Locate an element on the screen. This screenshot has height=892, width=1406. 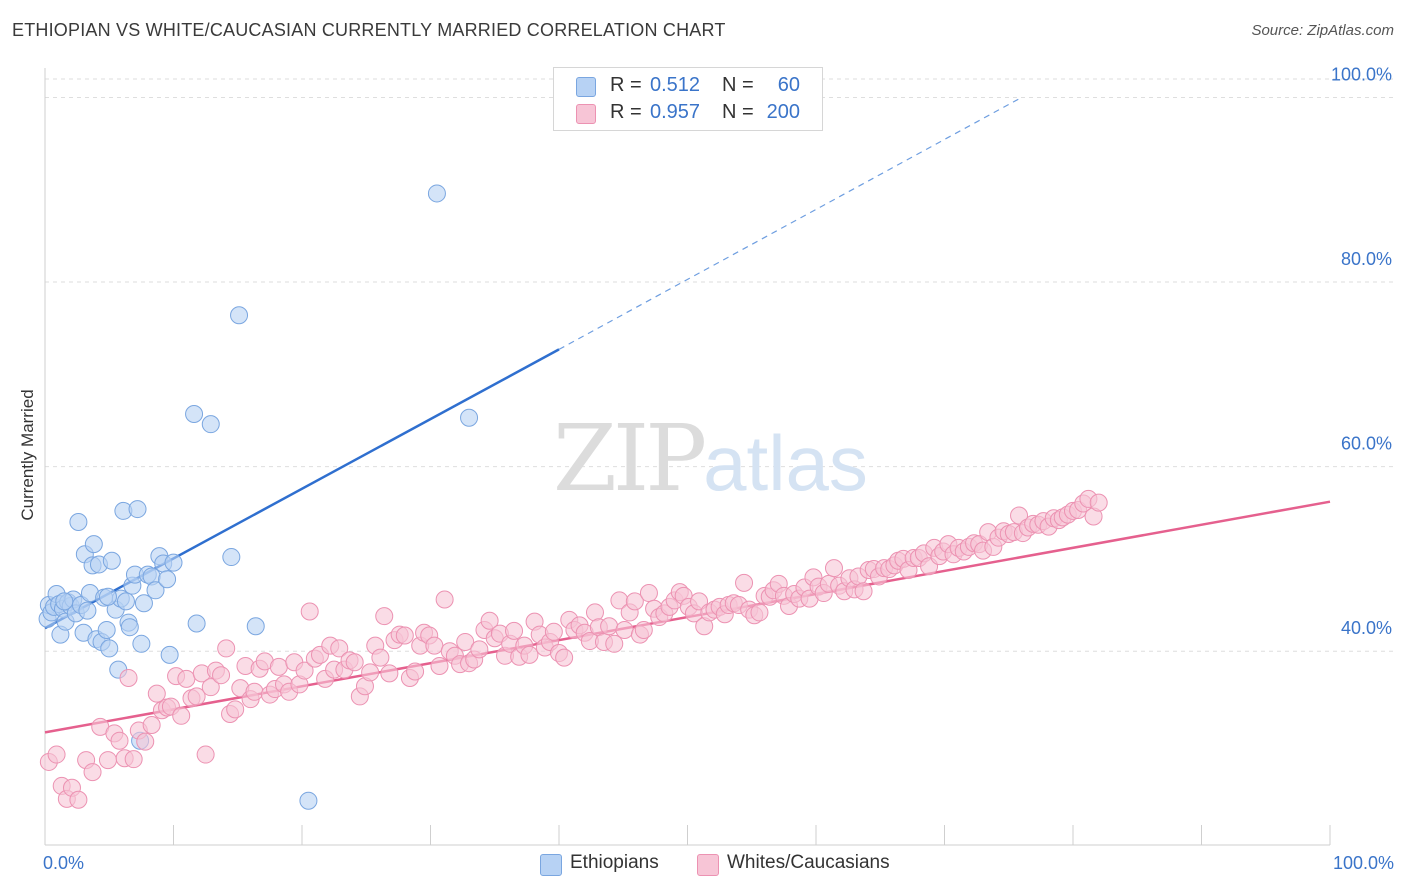
trend-line-ethiopians-extension is located at coordinates (790, 223).